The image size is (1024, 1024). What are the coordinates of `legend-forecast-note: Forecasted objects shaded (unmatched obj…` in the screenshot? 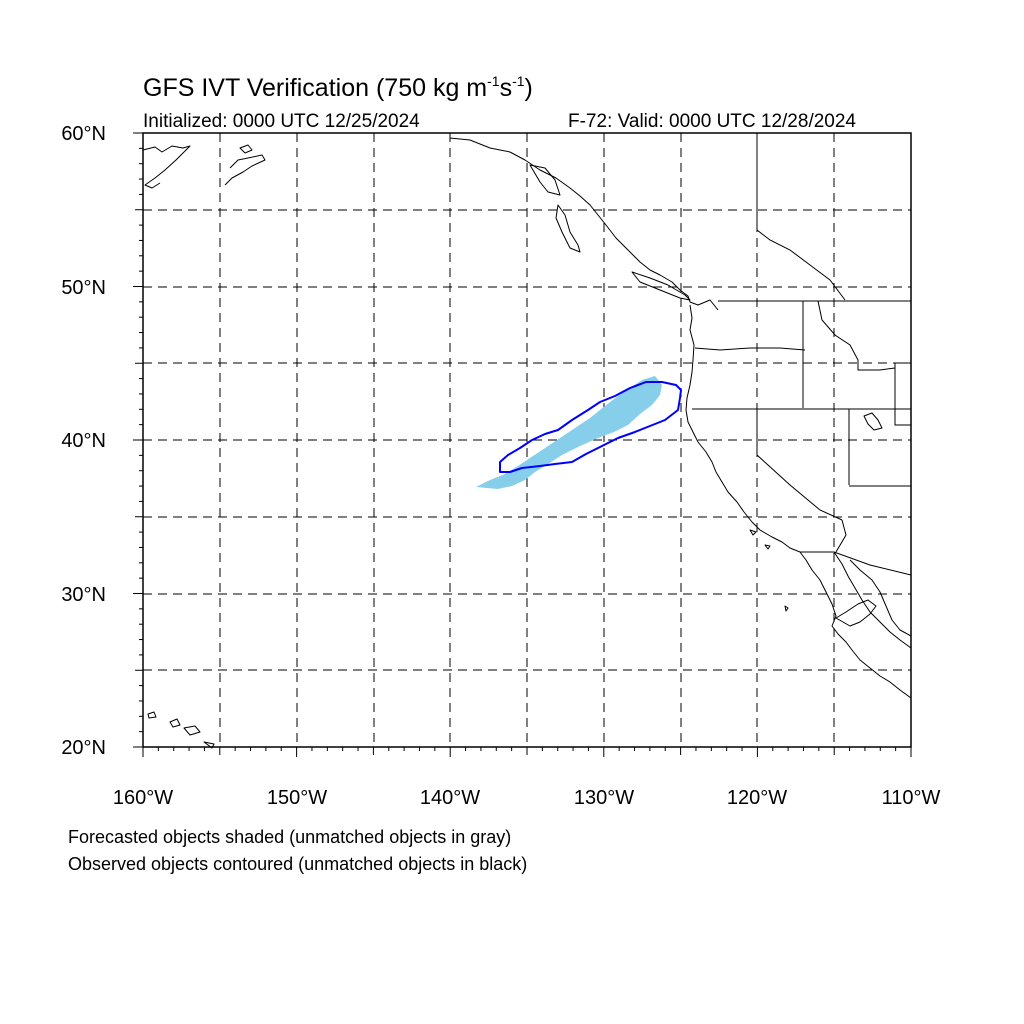 It's located at (290, 837).